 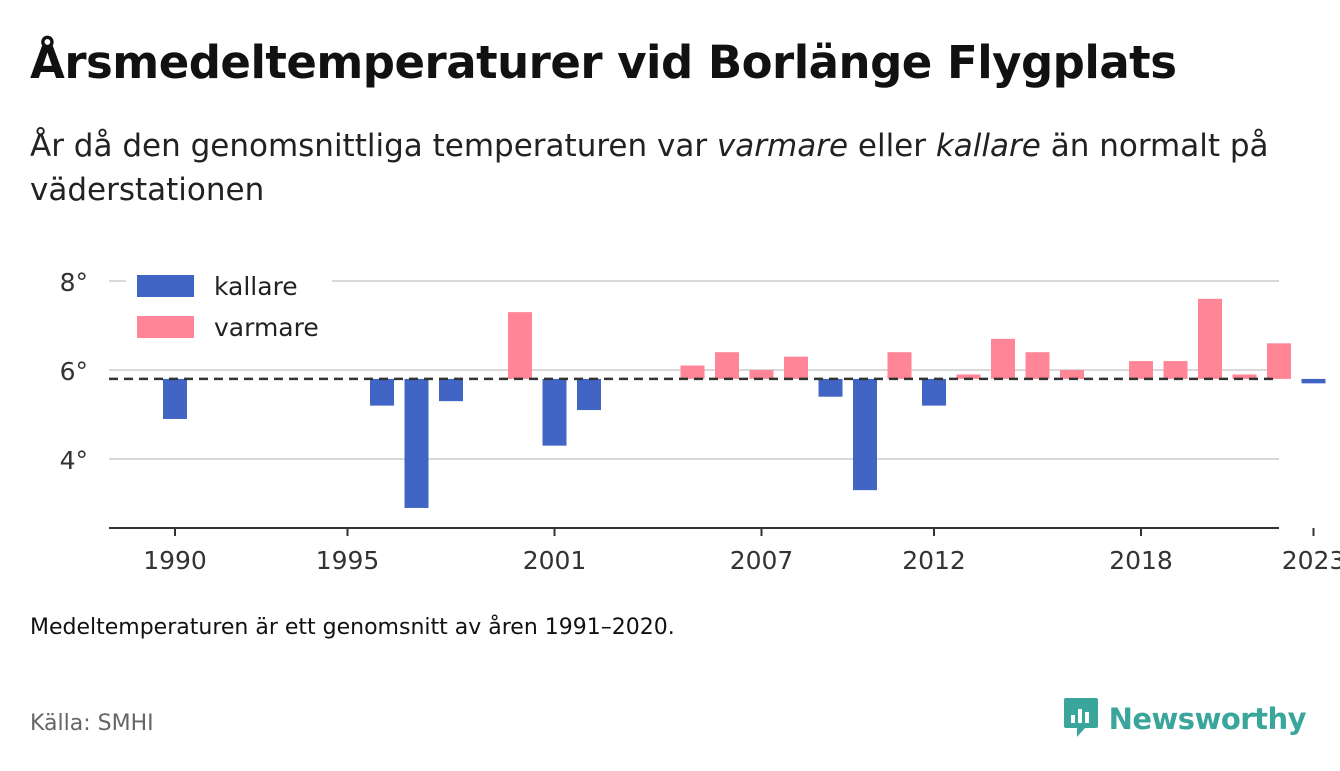 What do you see at coordinates (555, 560) in the screenshot?
I see `x-tick-label: 2001` at bounding box center [555, 560].